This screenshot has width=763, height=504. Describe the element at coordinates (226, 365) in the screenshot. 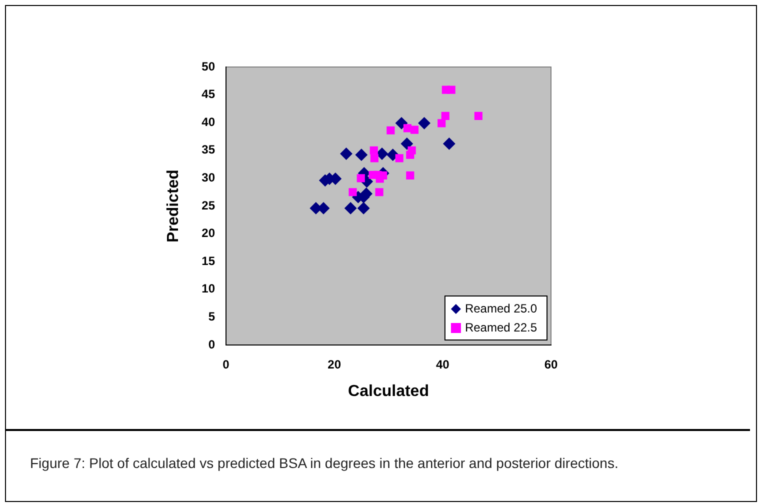

I see `x-tick-label: 0` at that location.